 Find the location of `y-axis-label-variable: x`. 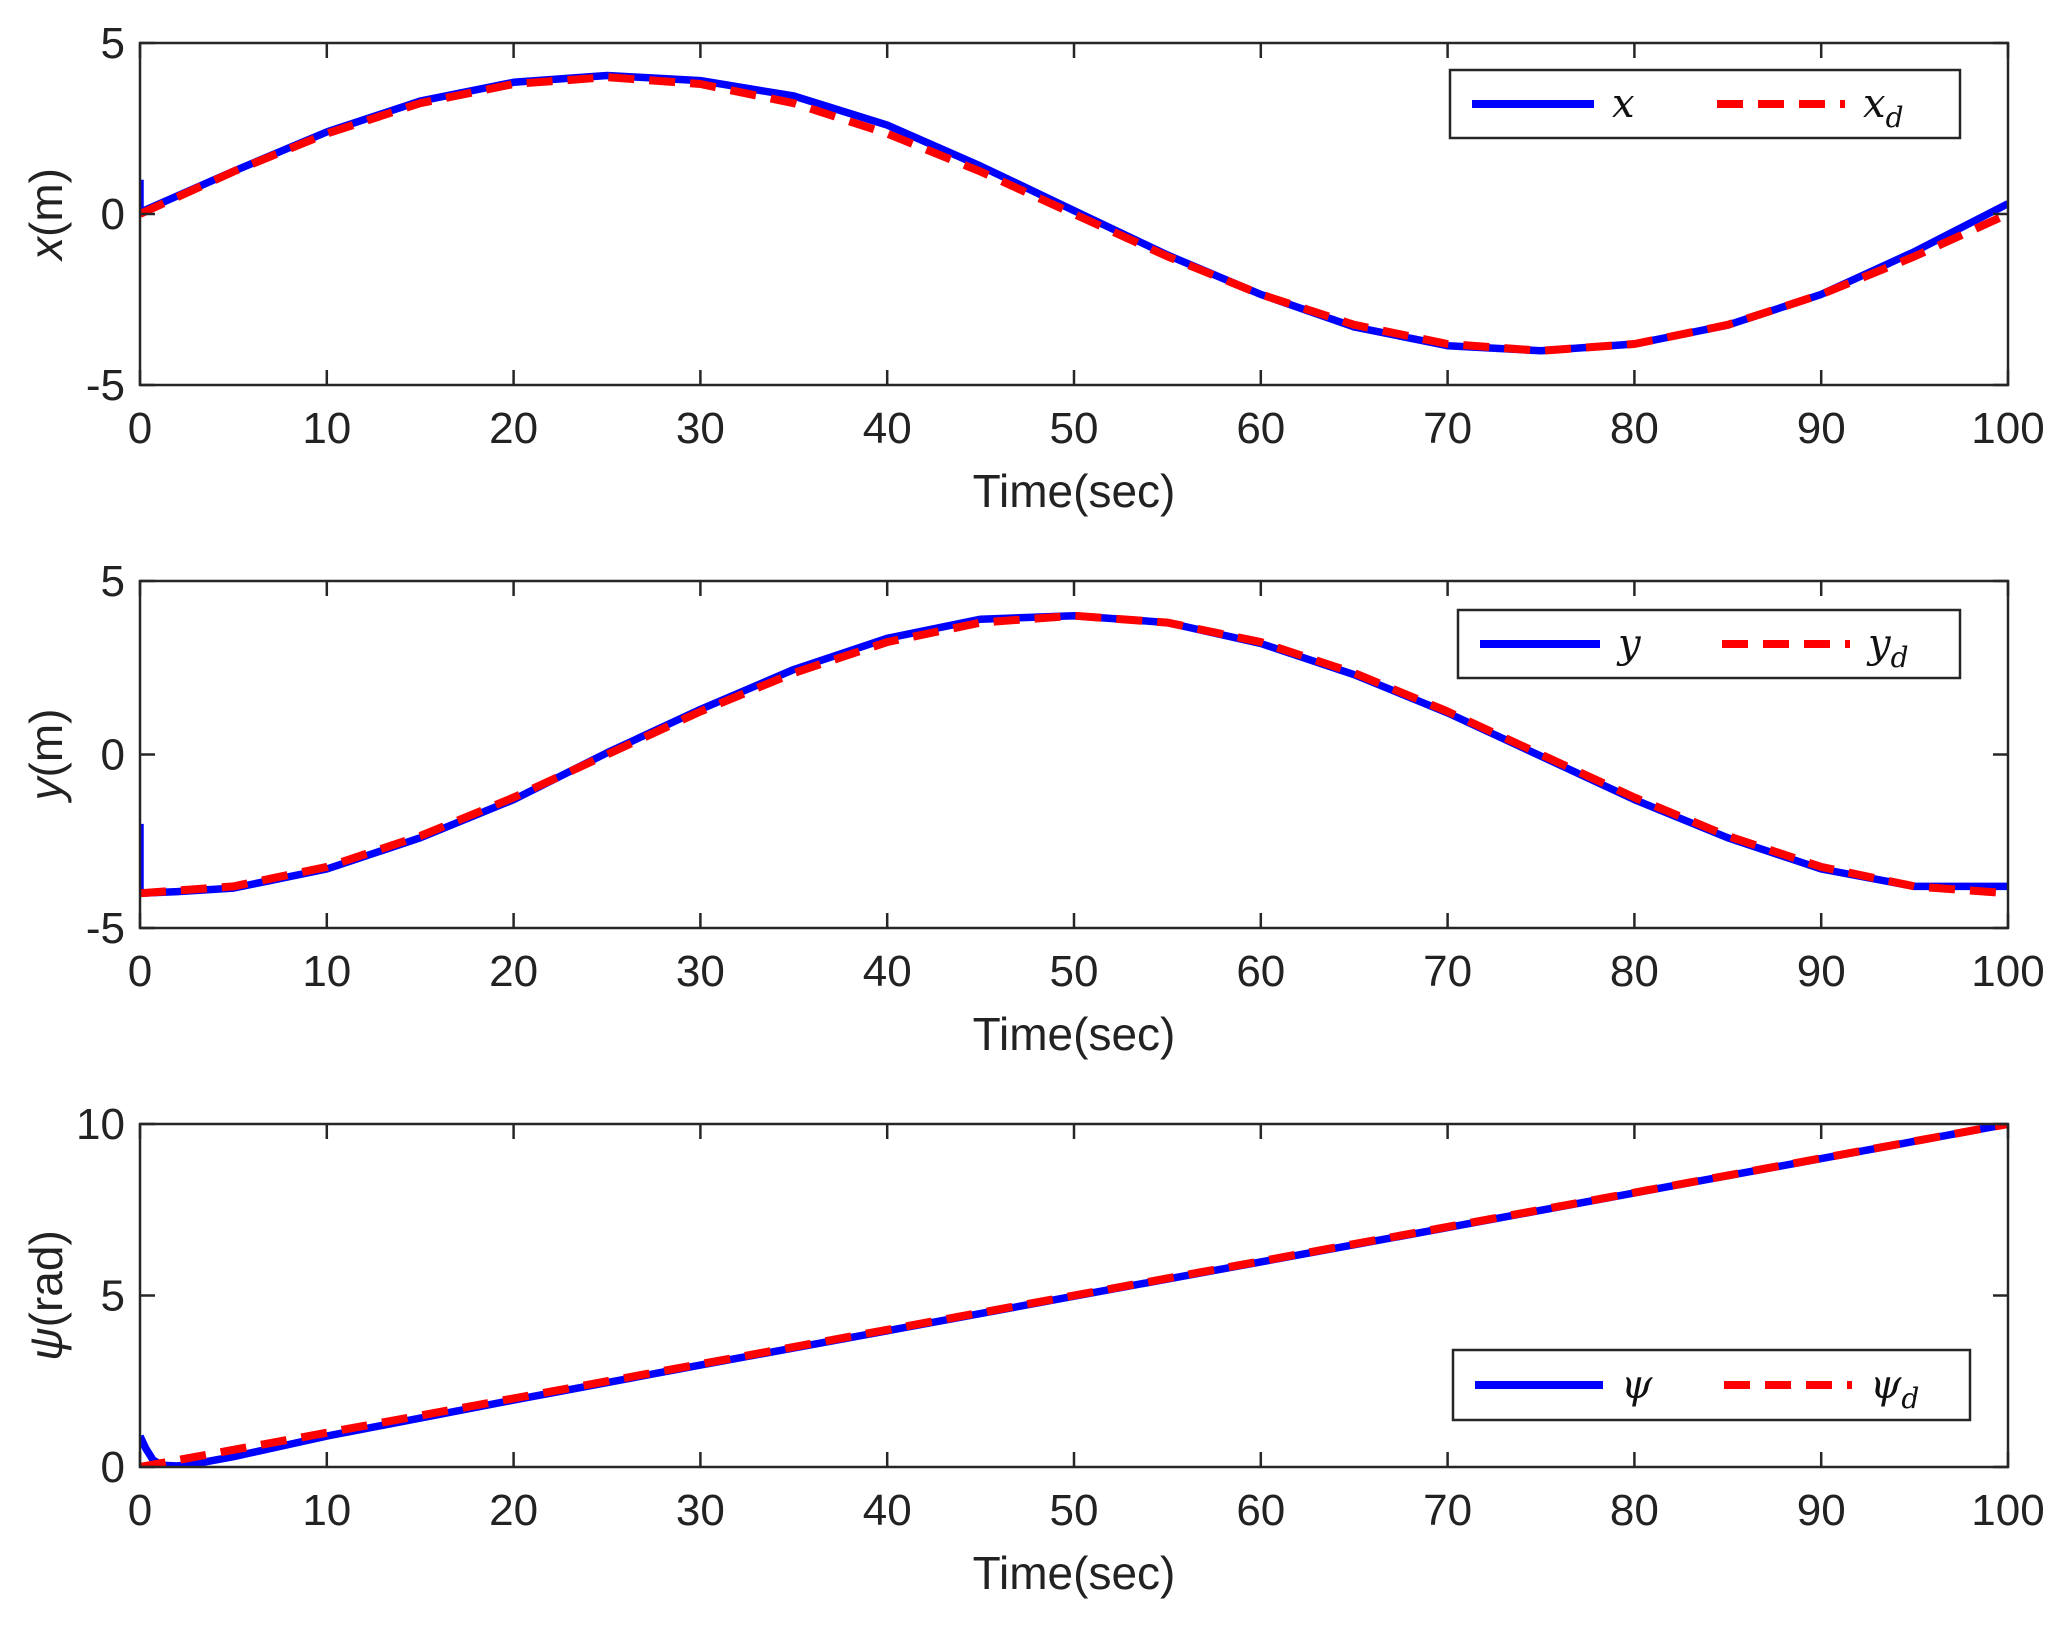

y-axis-label-variable: x is located at coordinates (46, 248).